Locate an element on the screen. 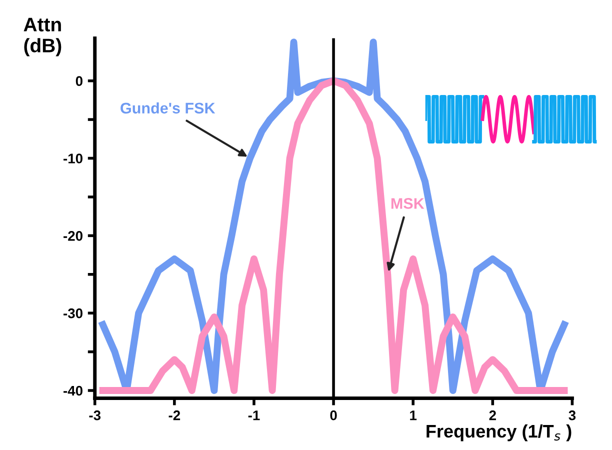  y-tick-label: -10 is located at coordinates (73, 159).